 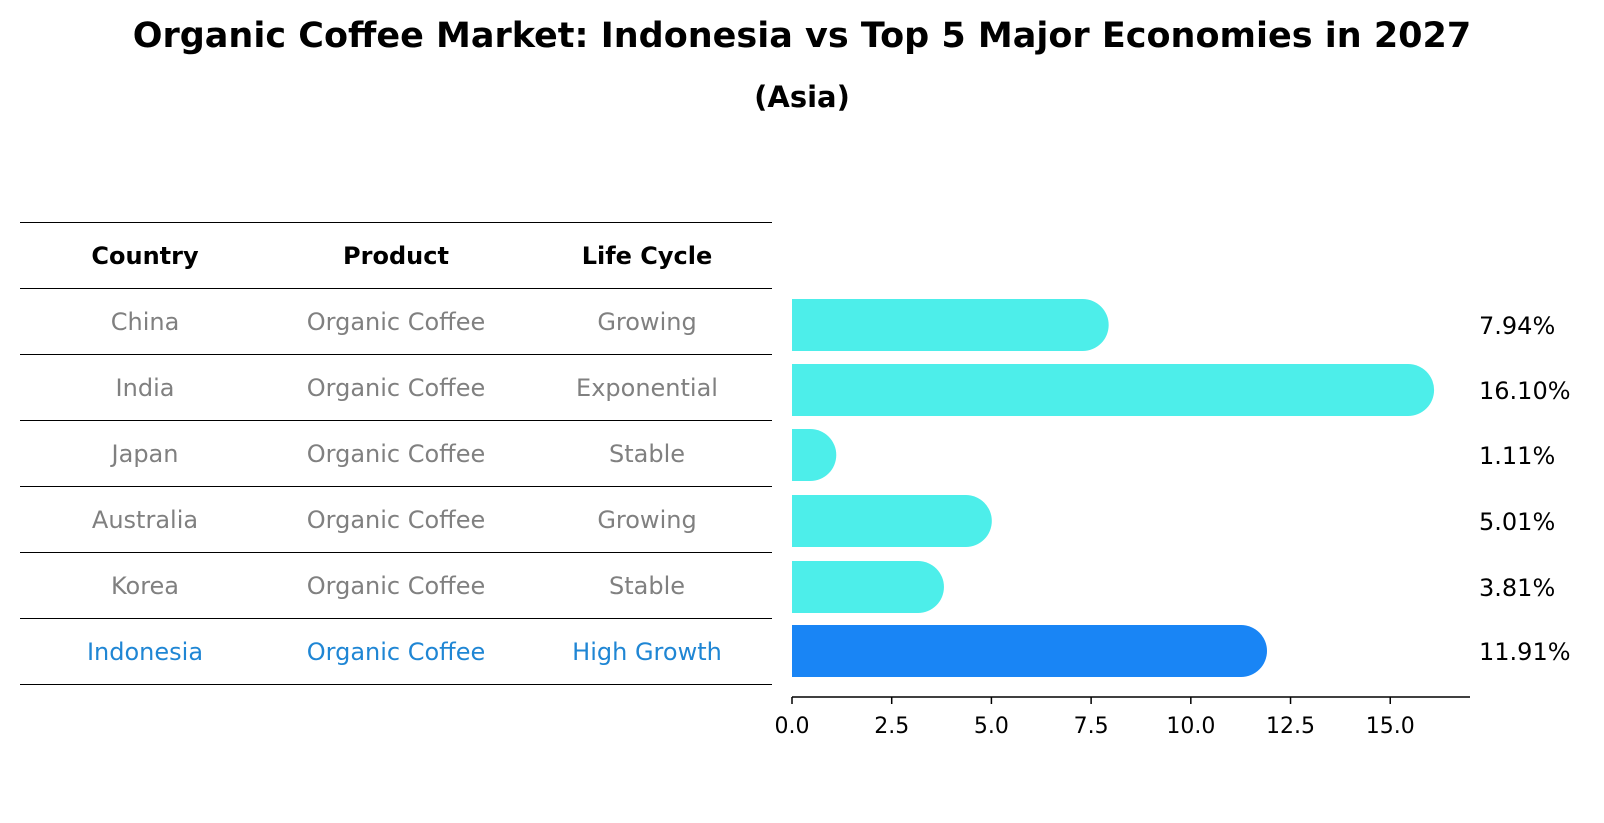 I want to click on x-tick-label: 2.5, so click(x=891, y=726).